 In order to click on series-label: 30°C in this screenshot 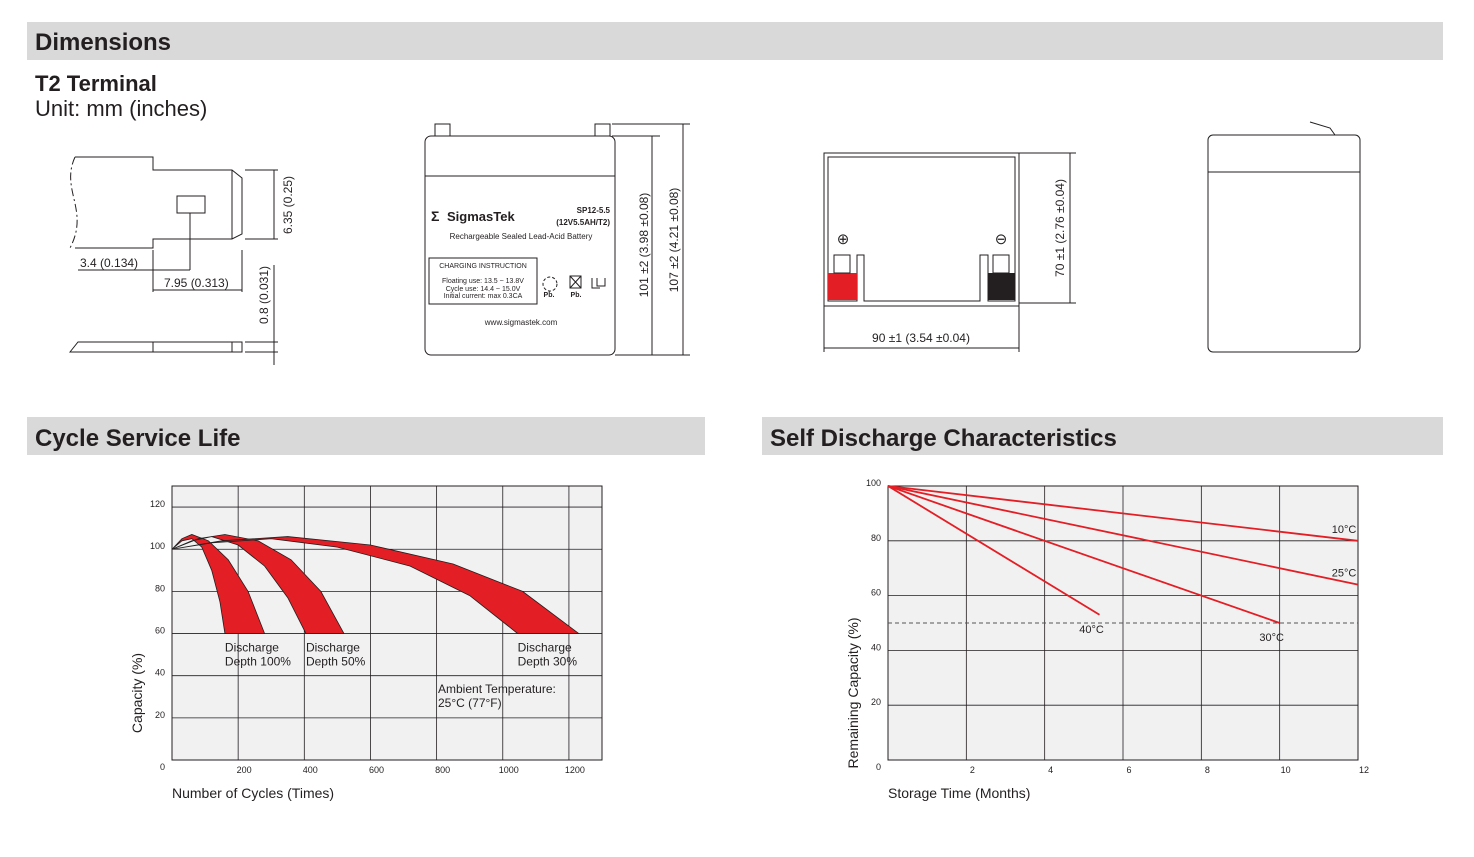, I will do `click(1271, 638)`.